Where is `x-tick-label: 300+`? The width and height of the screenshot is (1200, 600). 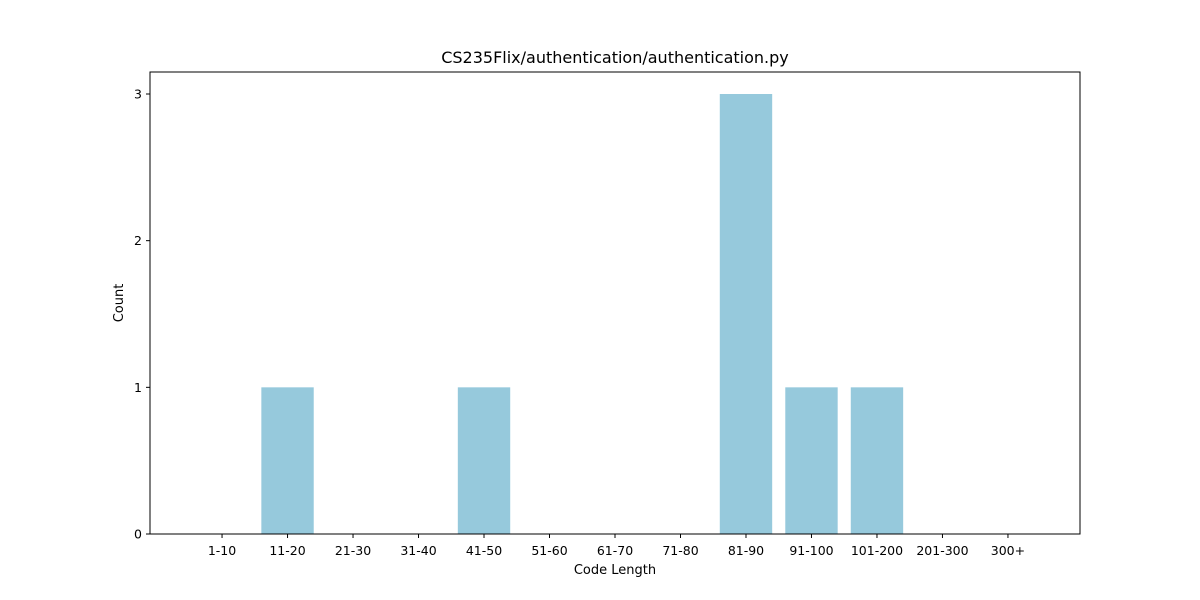
x-tick-label: 300+ is located at coordinates (1008, 550).